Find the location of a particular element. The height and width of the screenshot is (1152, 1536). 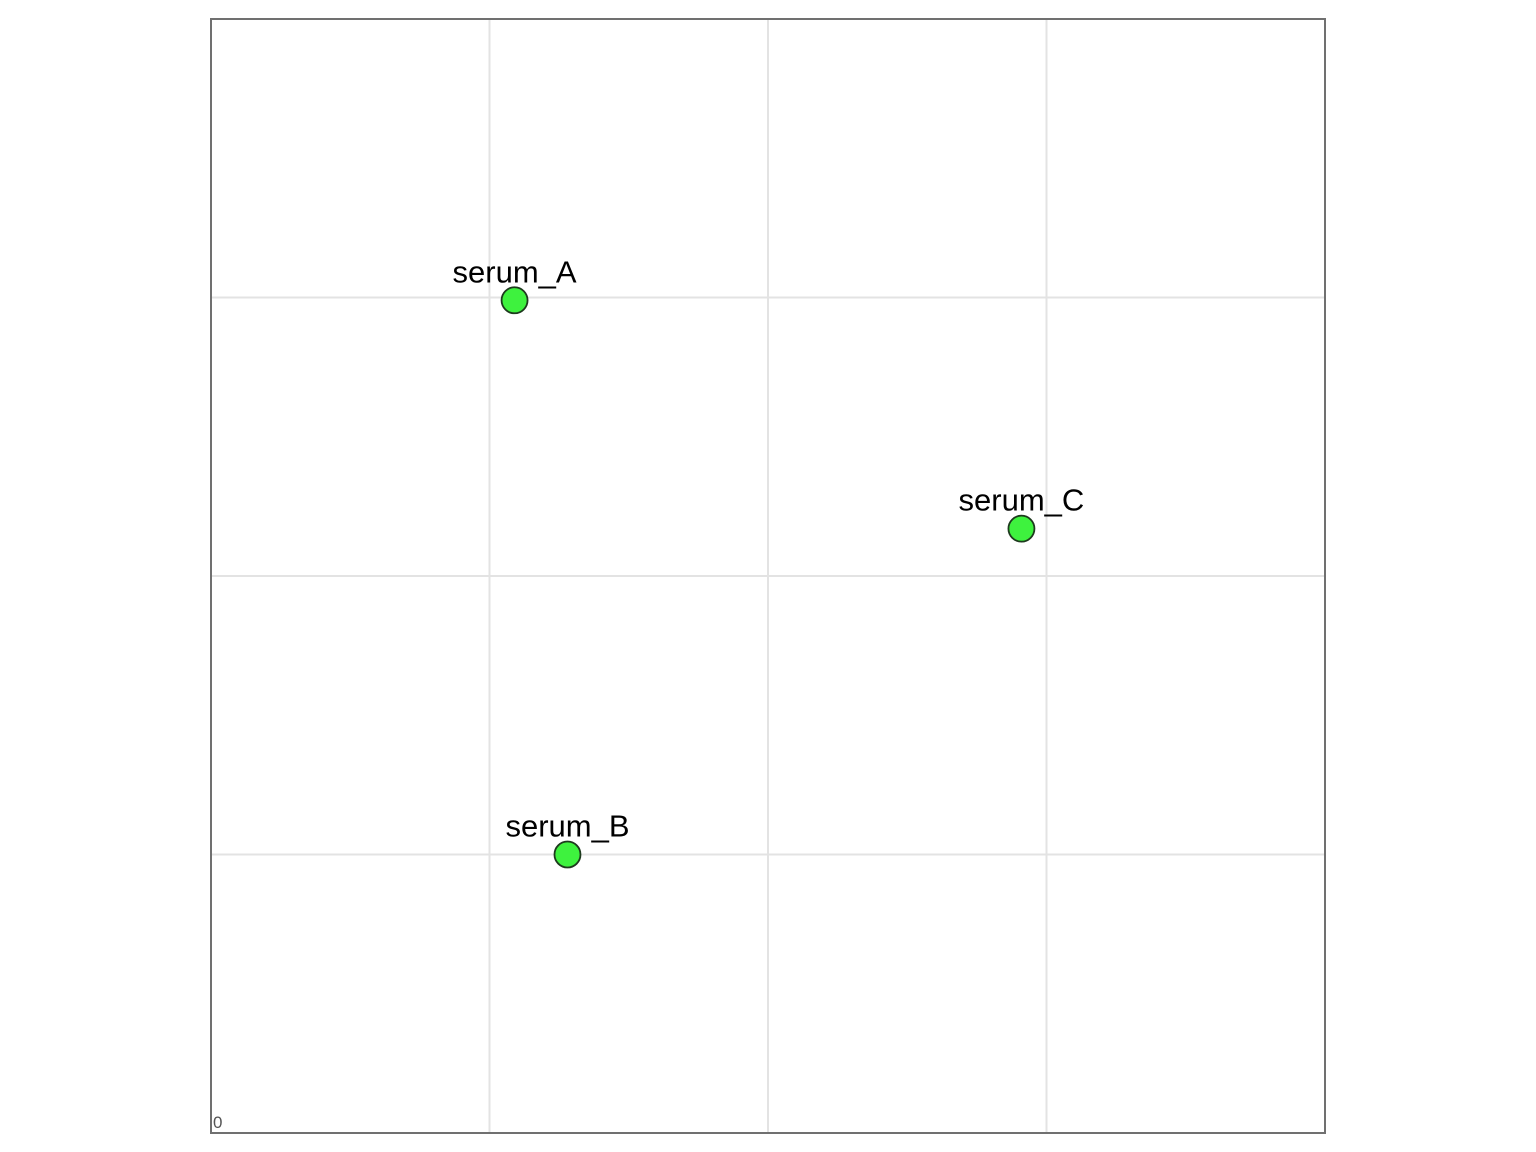

point-label: serum_C is located at coordinates (1022, 500).